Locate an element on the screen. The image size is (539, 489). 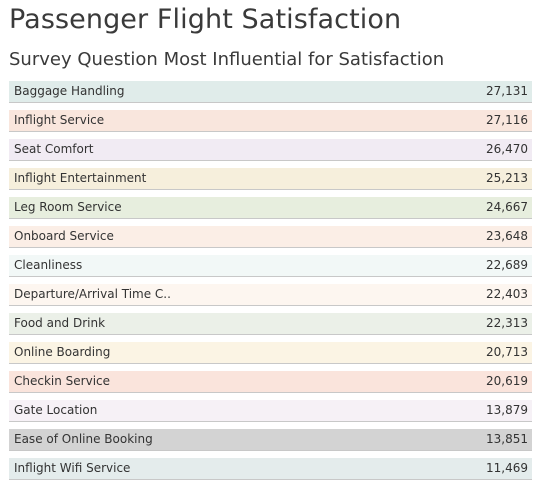
row-value: 22,403 is located at coordinates (507, 294).